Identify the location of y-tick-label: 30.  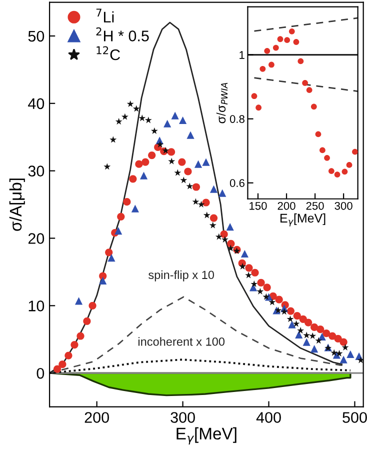
(36, 171).